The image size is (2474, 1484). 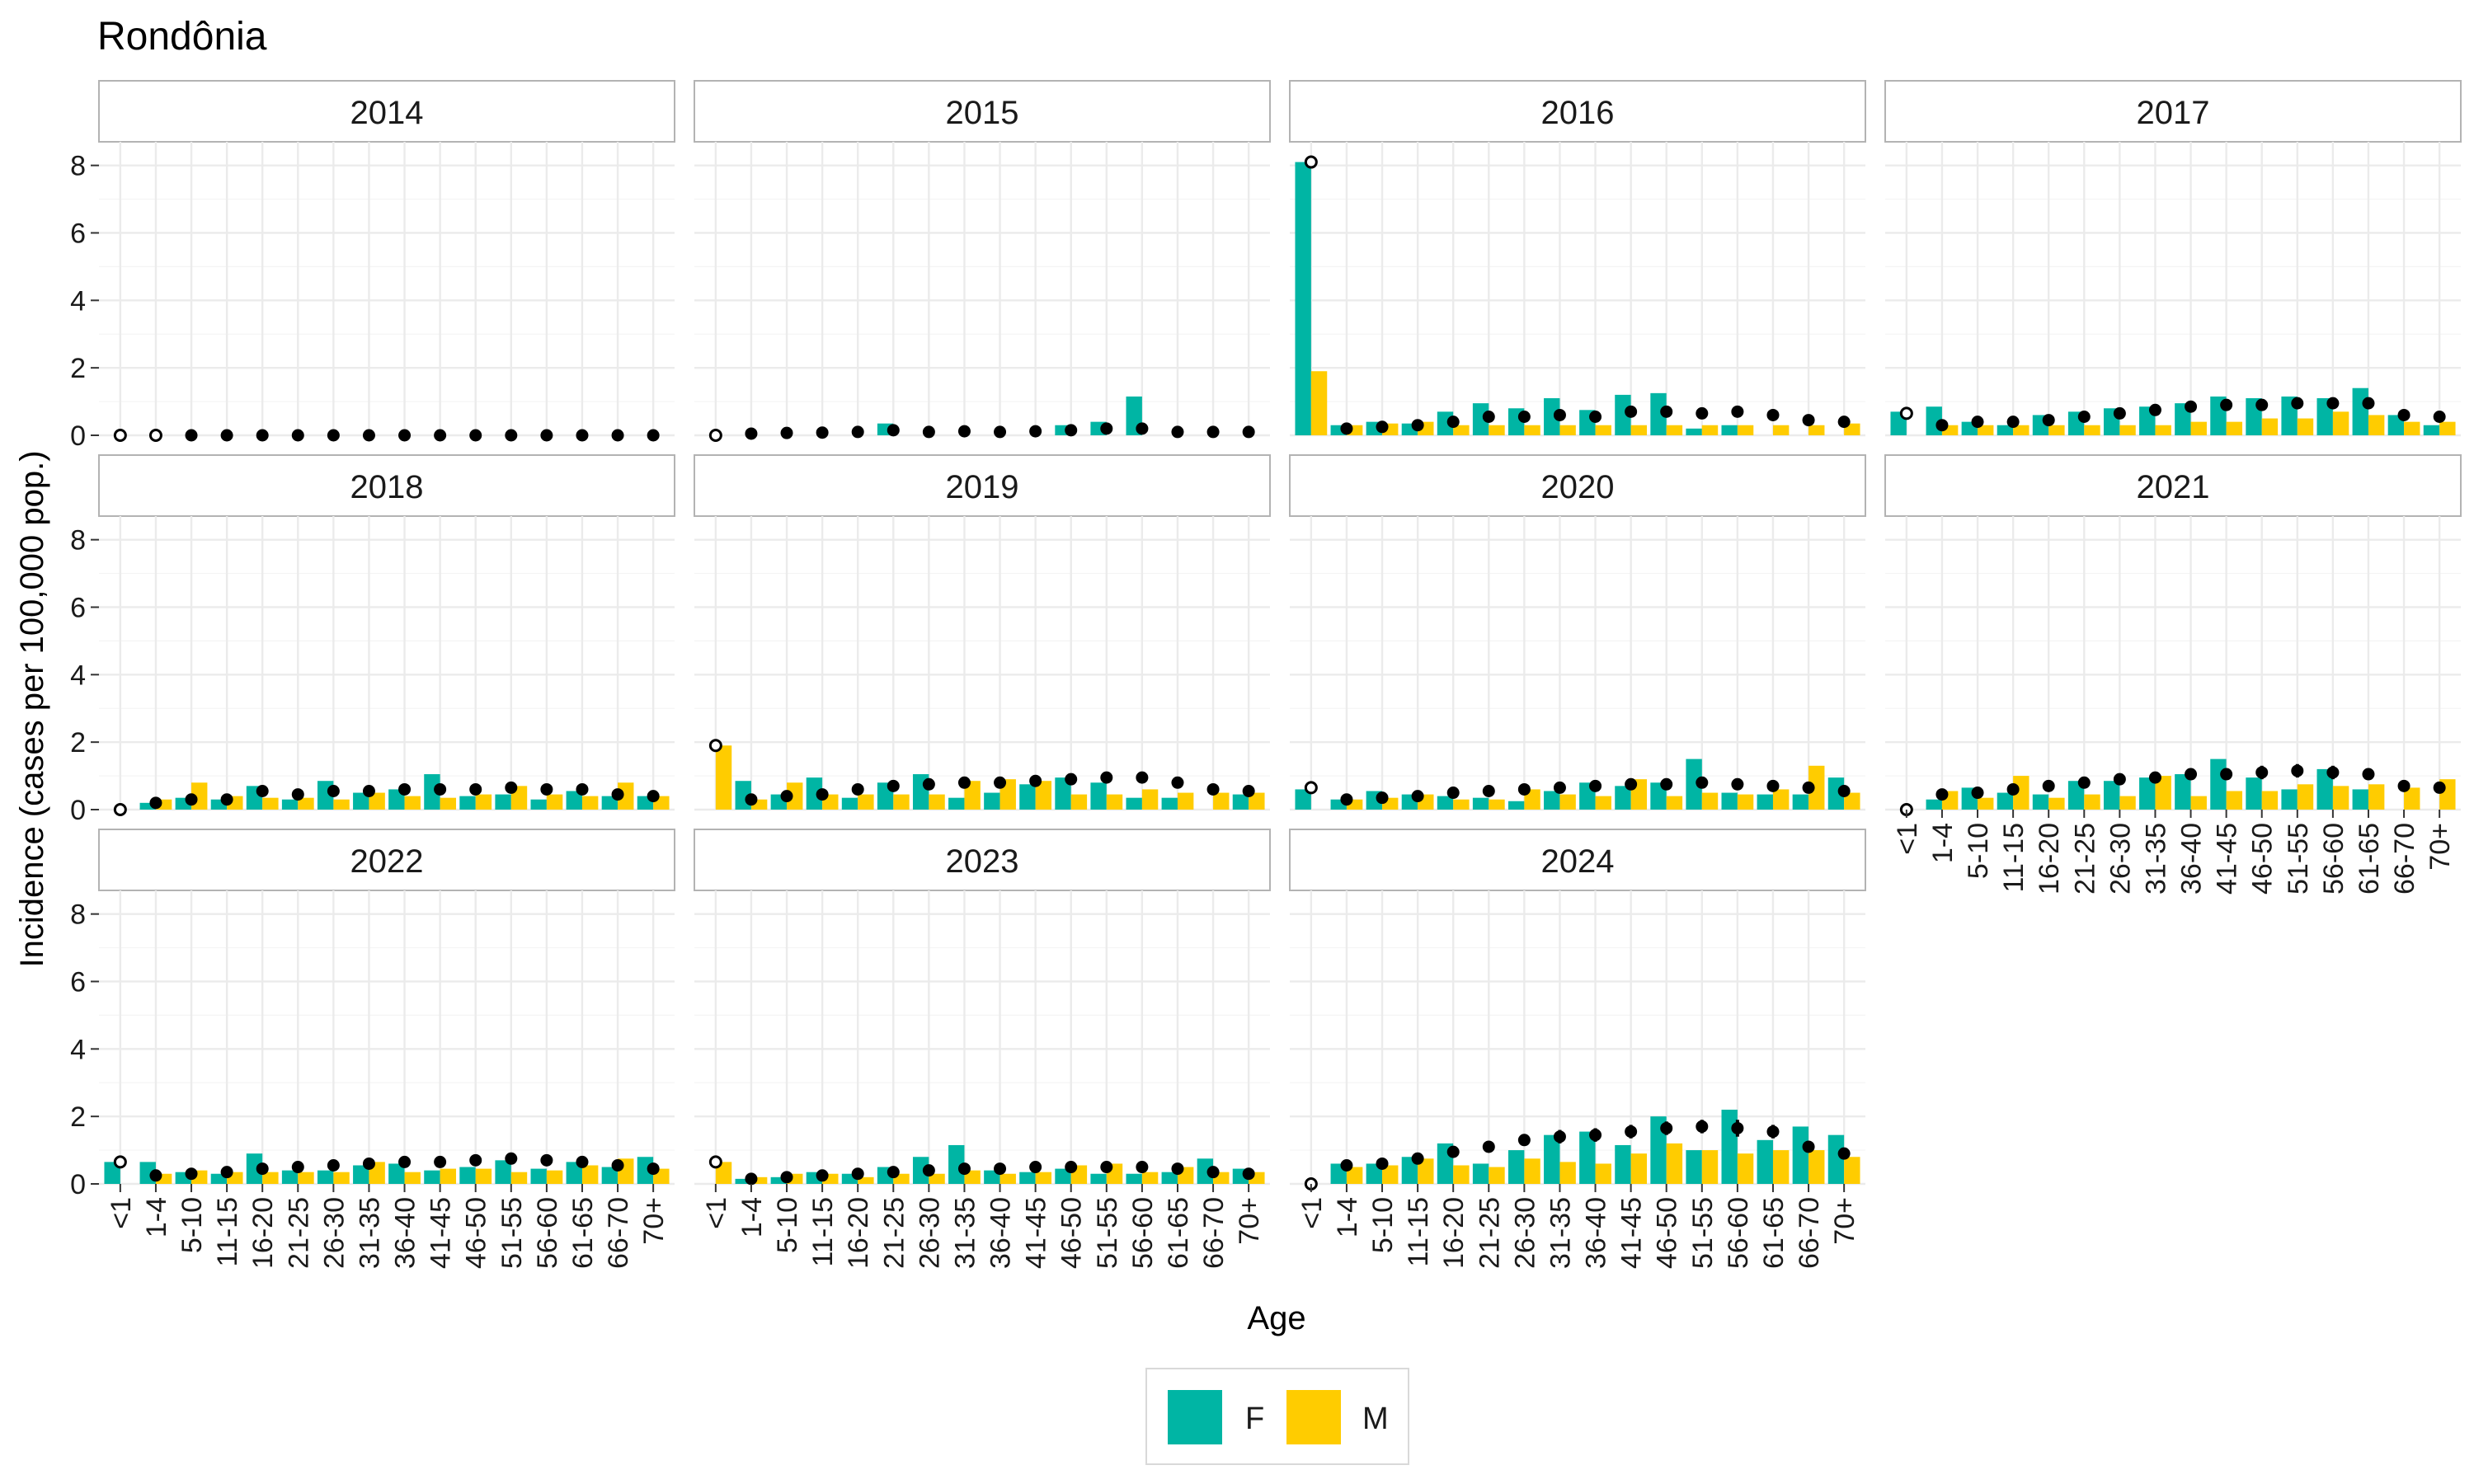 I want to click on panel-strip-label: 2020, so click(x=1578, y=487).